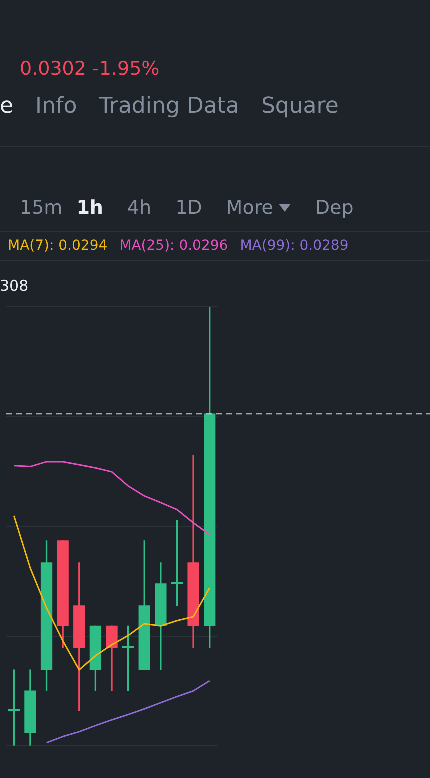 The width and height of the screenshot is (430, 778). I want to click on text: 4h, so click(139, 208).